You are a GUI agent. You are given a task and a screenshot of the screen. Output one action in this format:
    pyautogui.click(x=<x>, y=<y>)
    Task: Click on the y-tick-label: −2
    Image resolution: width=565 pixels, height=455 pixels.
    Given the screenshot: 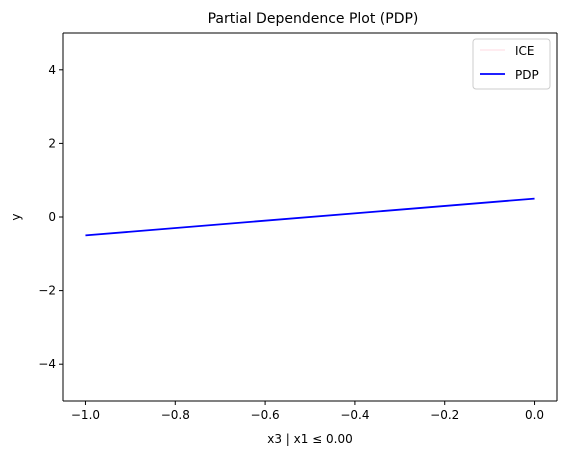 What is the action you would take?
    pyautogui.click(x=47, y=291)
    